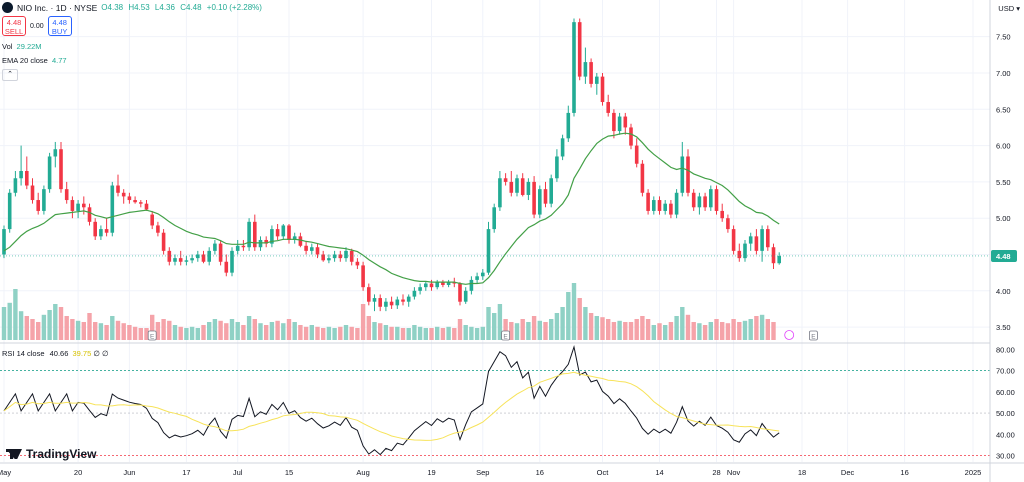 The width and height of the screenshot is (1024, 482). I want to click on buy-label: BUY, so click(59, 31).